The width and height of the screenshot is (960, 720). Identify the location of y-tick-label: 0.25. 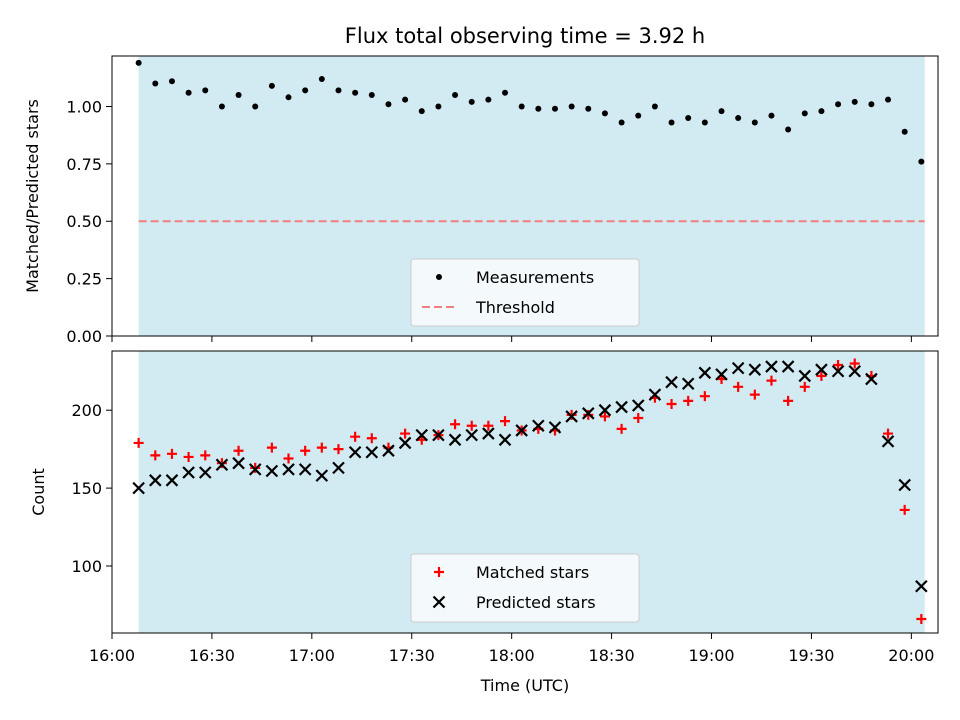
(84, 279).